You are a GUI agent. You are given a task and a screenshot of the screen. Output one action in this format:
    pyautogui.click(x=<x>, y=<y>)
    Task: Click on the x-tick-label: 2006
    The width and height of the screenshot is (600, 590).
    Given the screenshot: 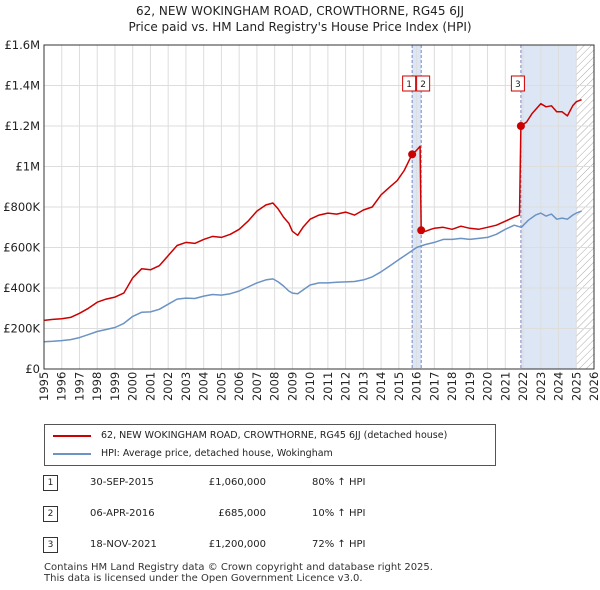 What is the action you would take?
    pyautogui.click(x=239, y=386)
    